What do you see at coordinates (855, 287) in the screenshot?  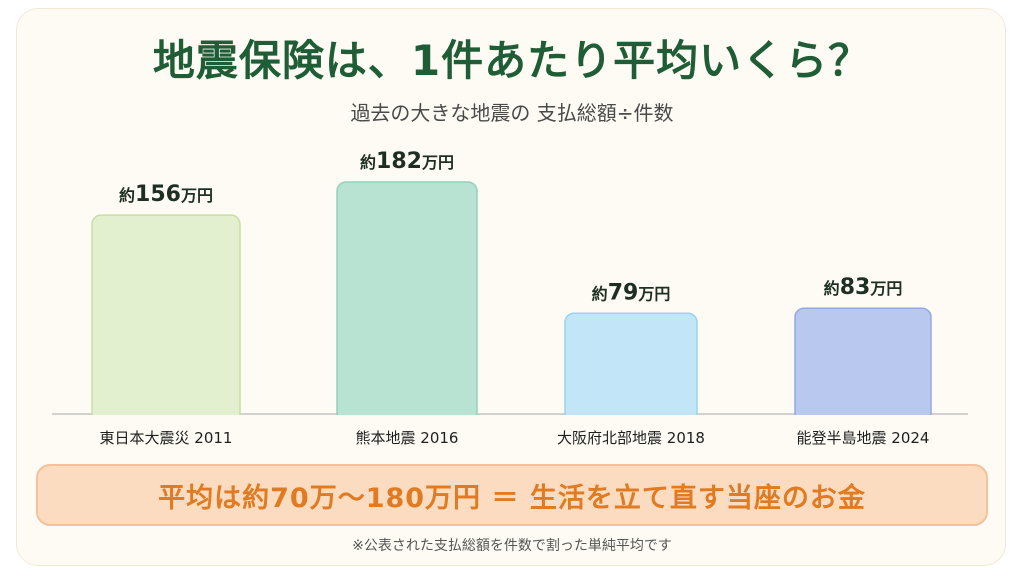 I see `value-label-number: 83` at bounding box center [855, 287].